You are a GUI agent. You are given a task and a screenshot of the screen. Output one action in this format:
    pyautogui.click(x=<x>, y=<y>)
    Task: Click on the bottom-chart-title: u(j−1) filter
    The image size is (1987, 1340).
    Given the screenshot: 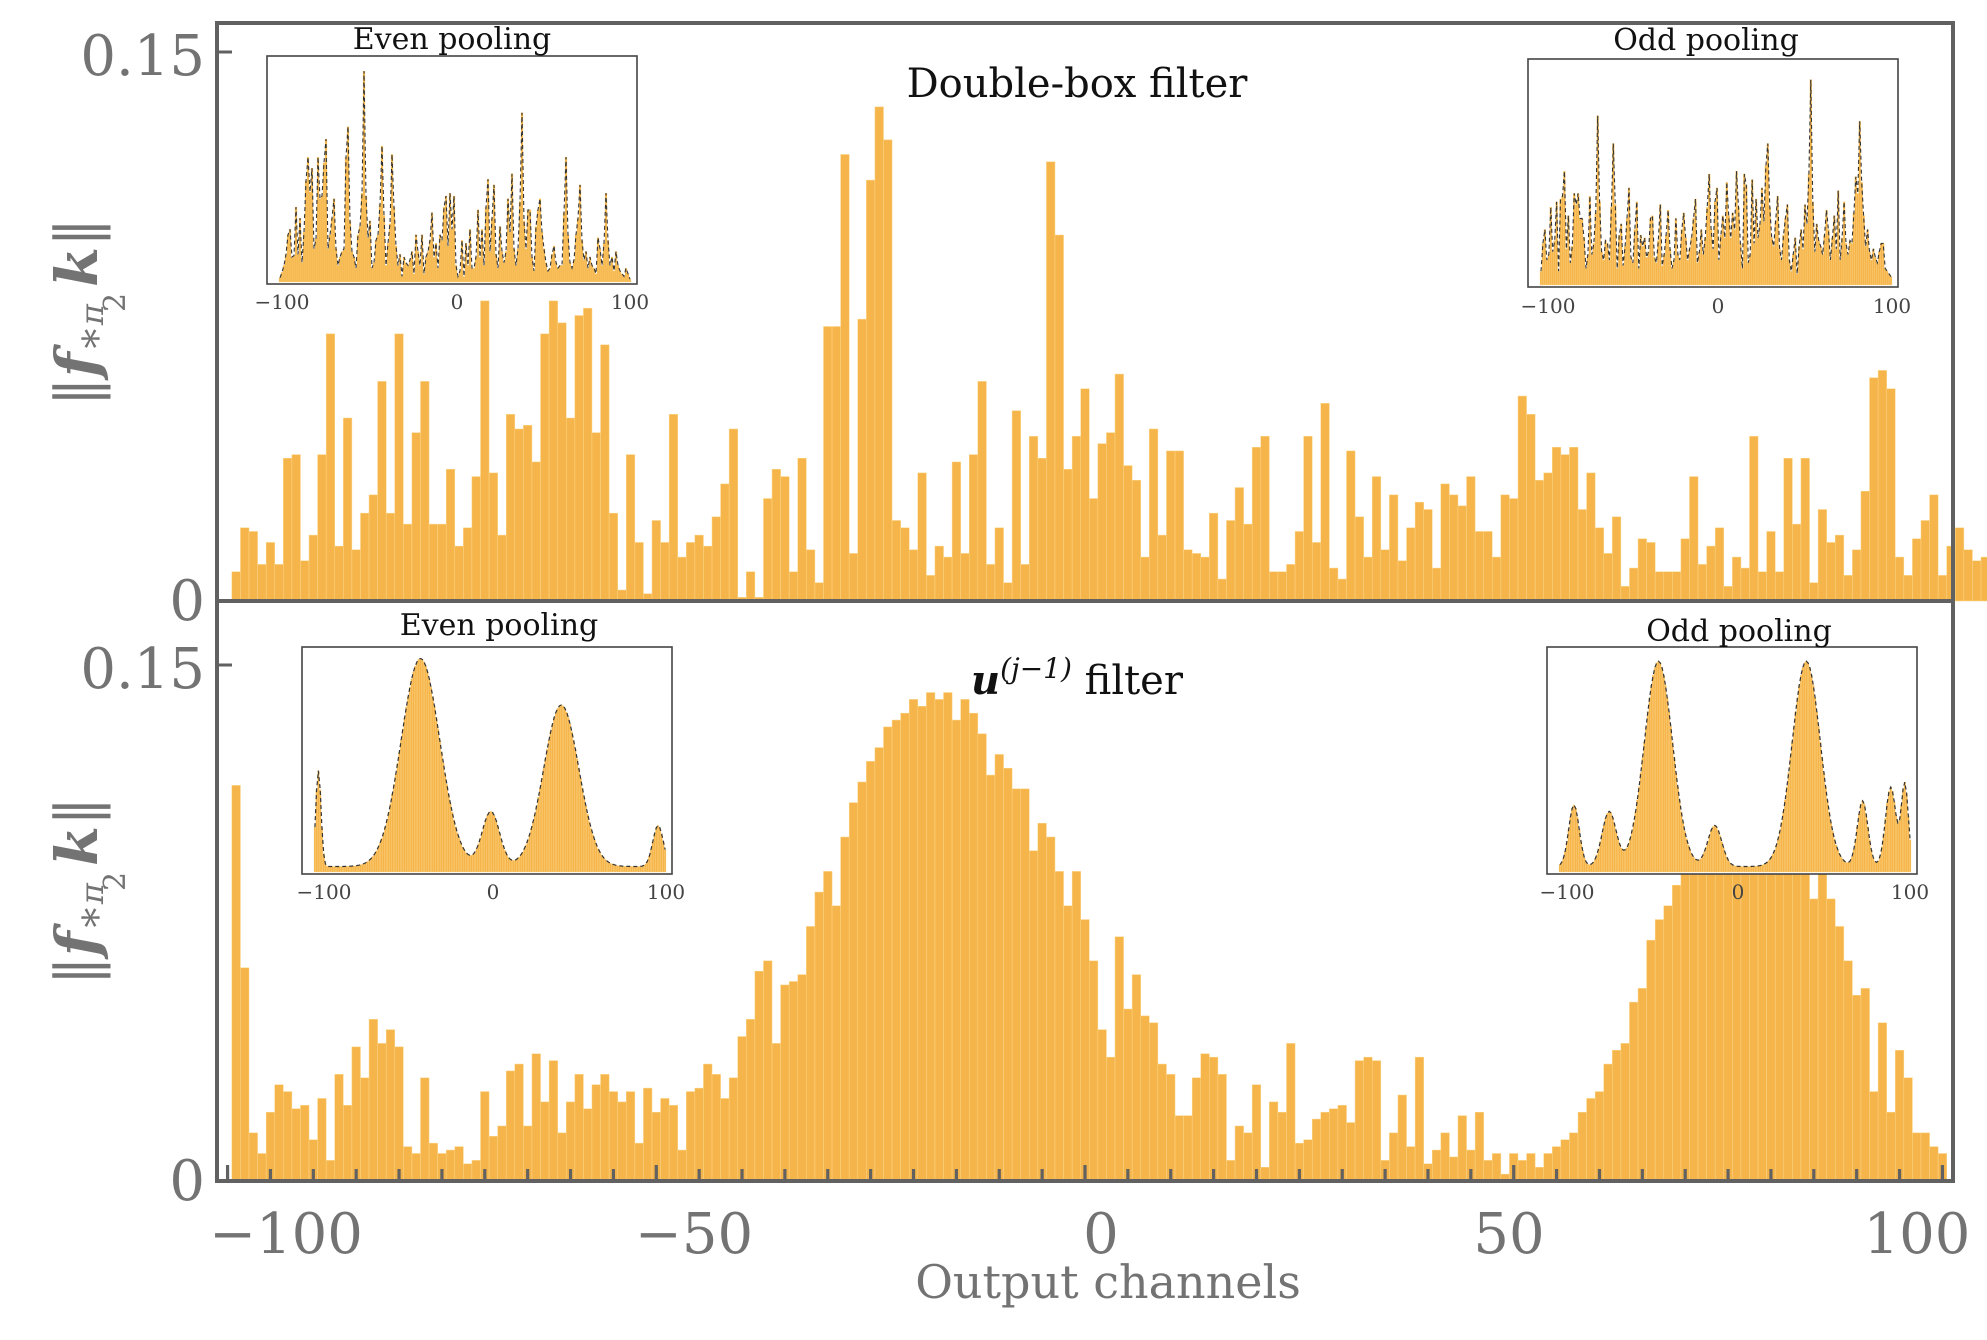 What is the action you would take?
    pyautogui.click(x=1077, y=678)
    